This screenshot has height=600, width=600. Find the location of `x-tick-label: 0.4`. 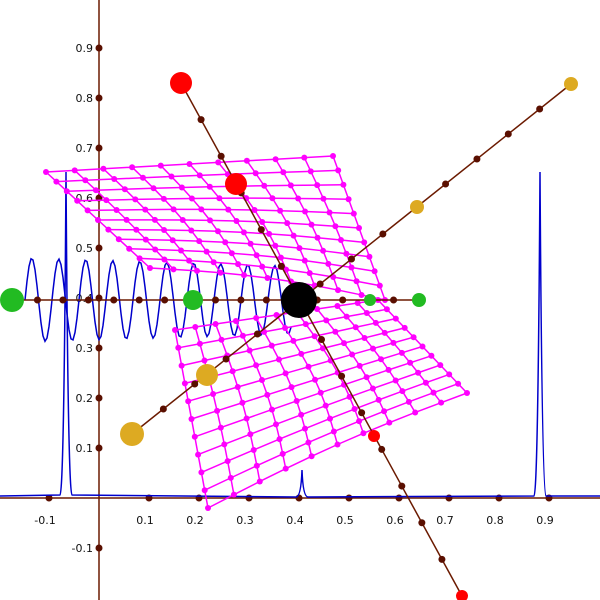

x-tick-label: 0.4 is located at coordinates (295, 520).